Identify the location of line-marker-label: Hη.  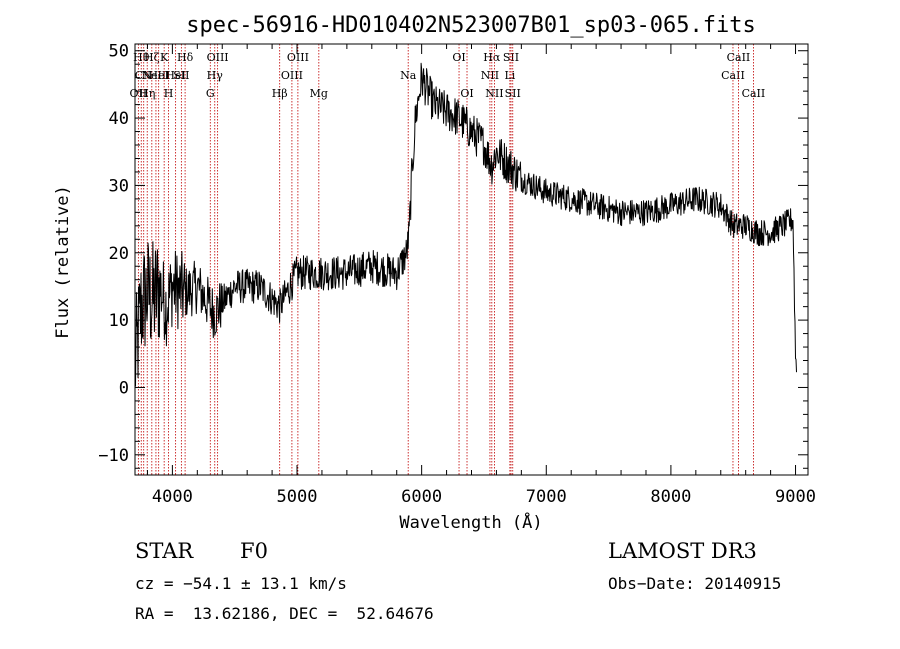
(147, 93).